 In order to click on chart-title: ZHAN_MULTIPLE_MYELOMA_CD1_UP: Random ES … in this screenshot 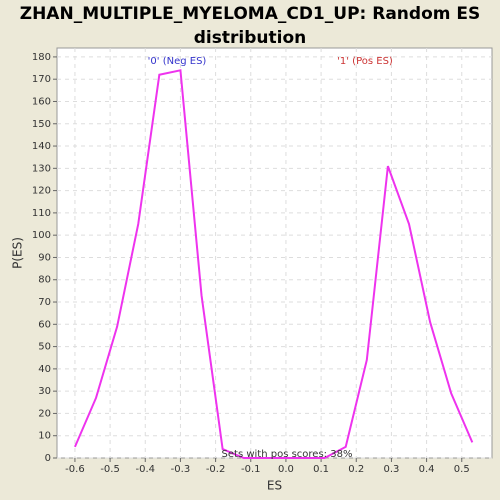, I will do `click(250, 26)`.